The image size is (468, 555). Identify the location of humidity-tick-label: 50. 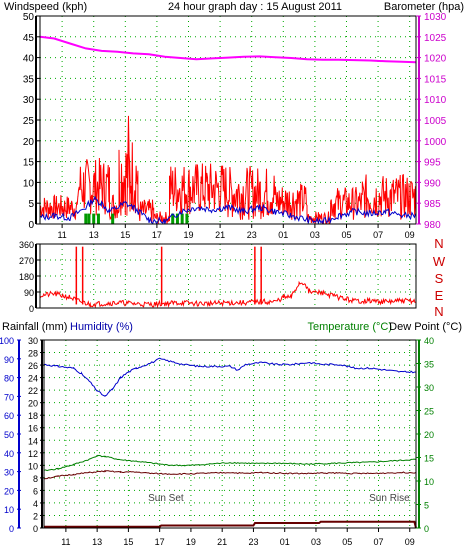
(9, 435).